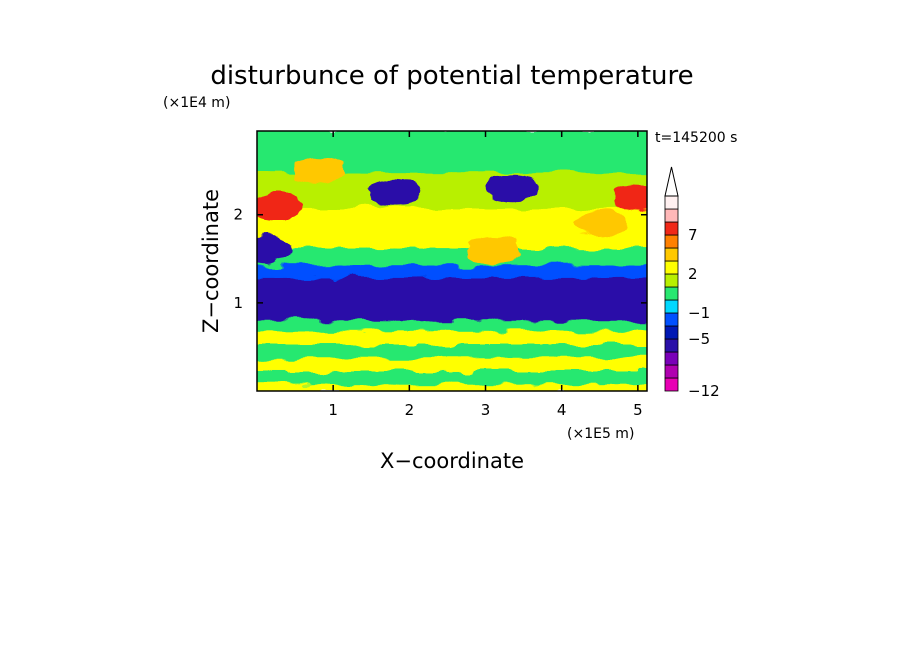  I want to click on y-unit-label: (×1E4 m), so click(196, 103).